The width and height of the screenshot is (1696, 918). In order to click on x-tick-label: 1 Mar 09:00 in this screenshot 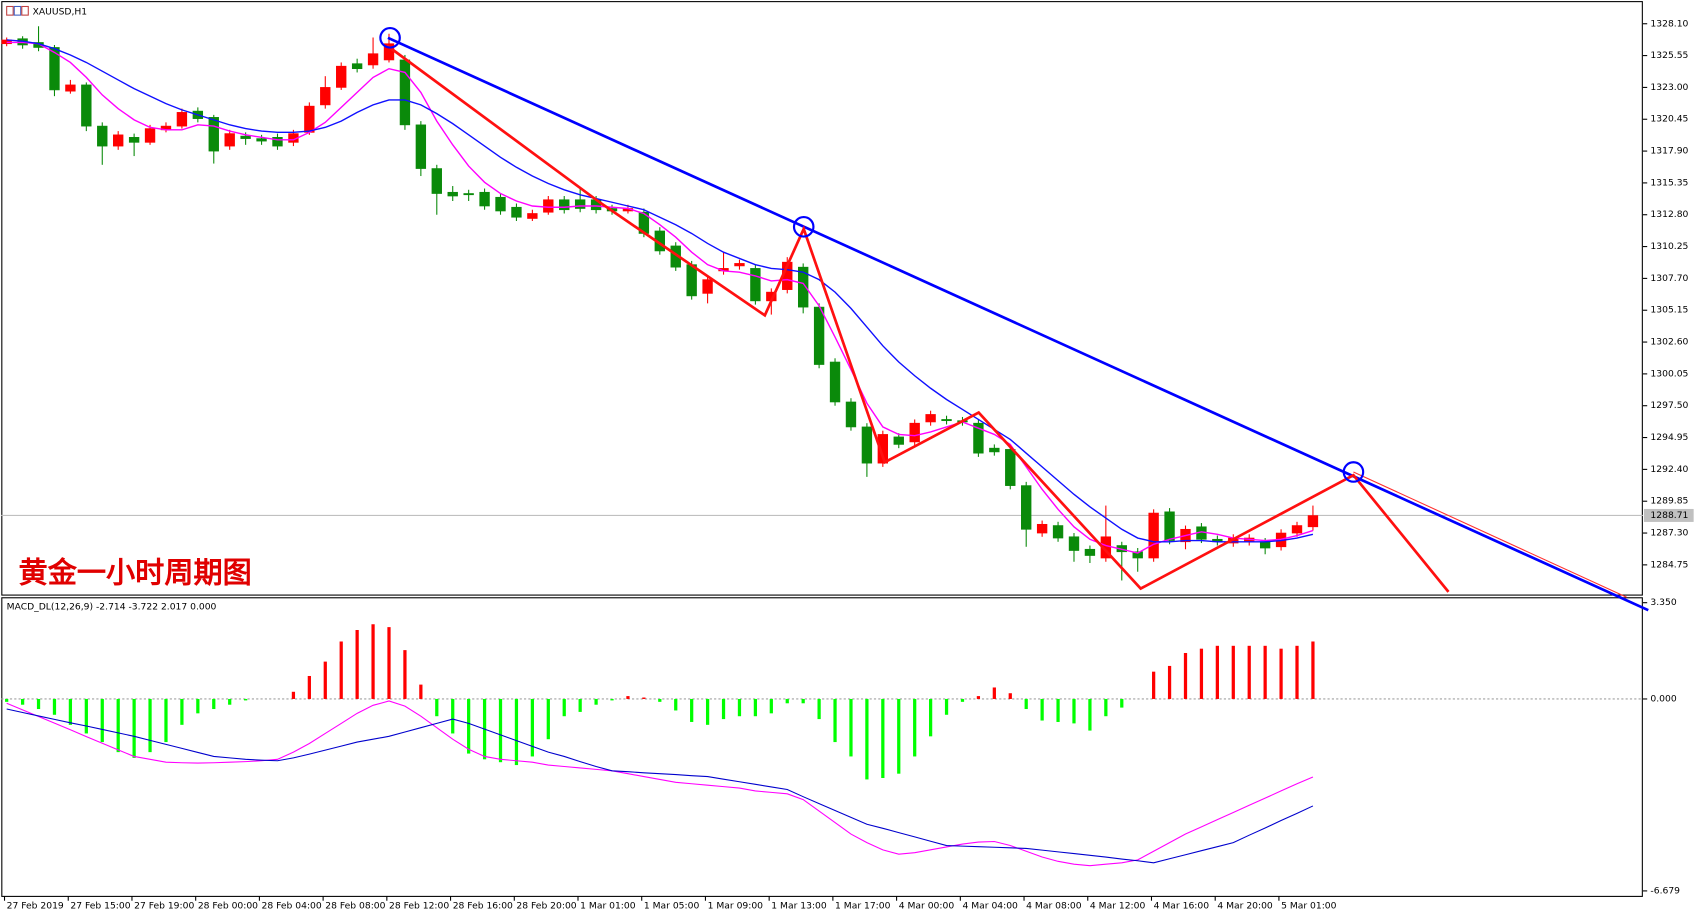, I will do `click(736, 906)`.